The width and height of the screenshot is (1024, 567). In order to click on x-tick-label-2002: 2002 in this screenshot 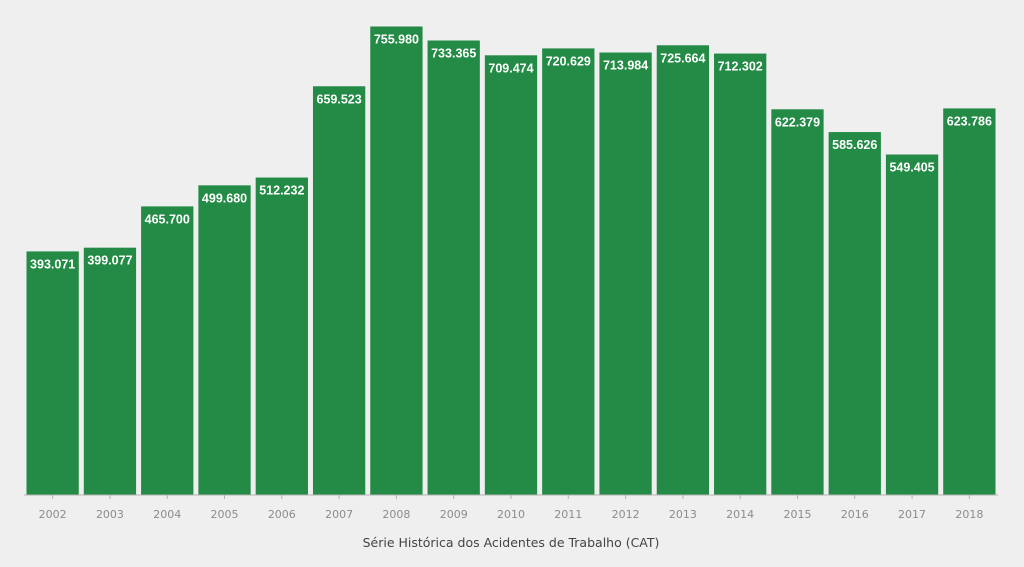, I will do `click(53, 514)`.